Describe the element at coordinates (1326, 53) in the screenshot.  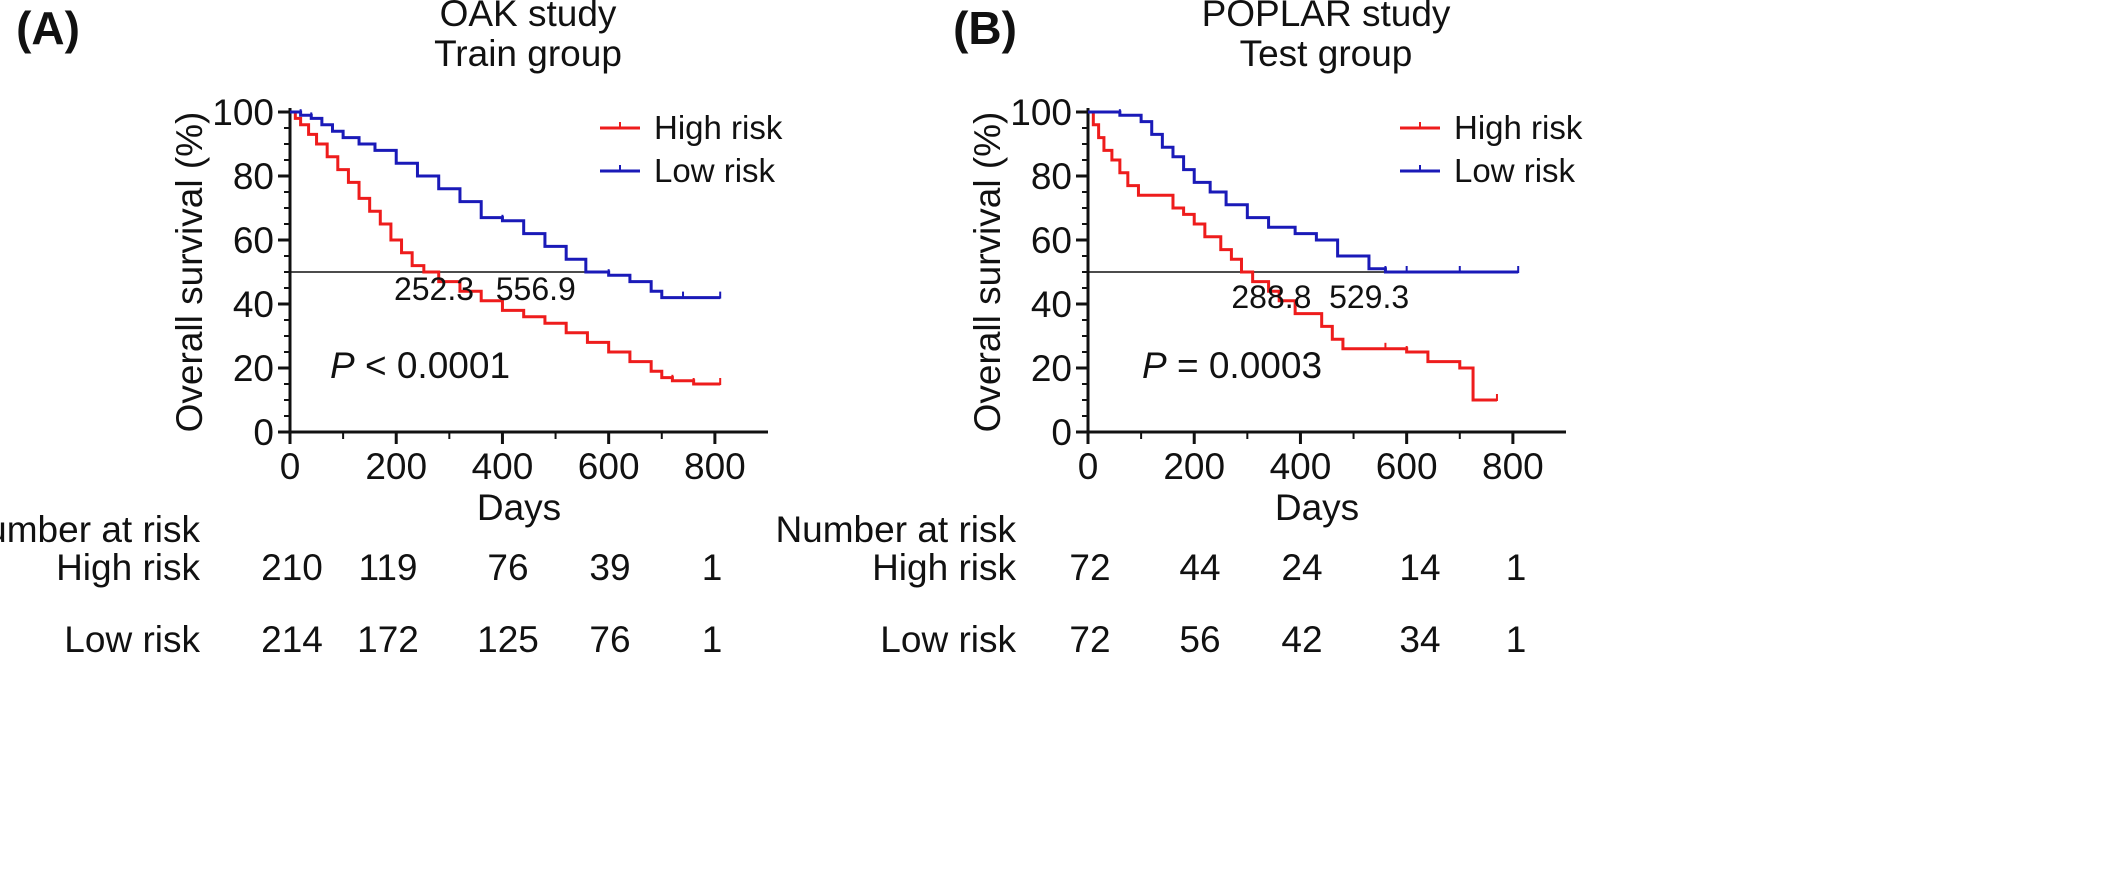
I see `chart-subtitle: Test group` at that location.